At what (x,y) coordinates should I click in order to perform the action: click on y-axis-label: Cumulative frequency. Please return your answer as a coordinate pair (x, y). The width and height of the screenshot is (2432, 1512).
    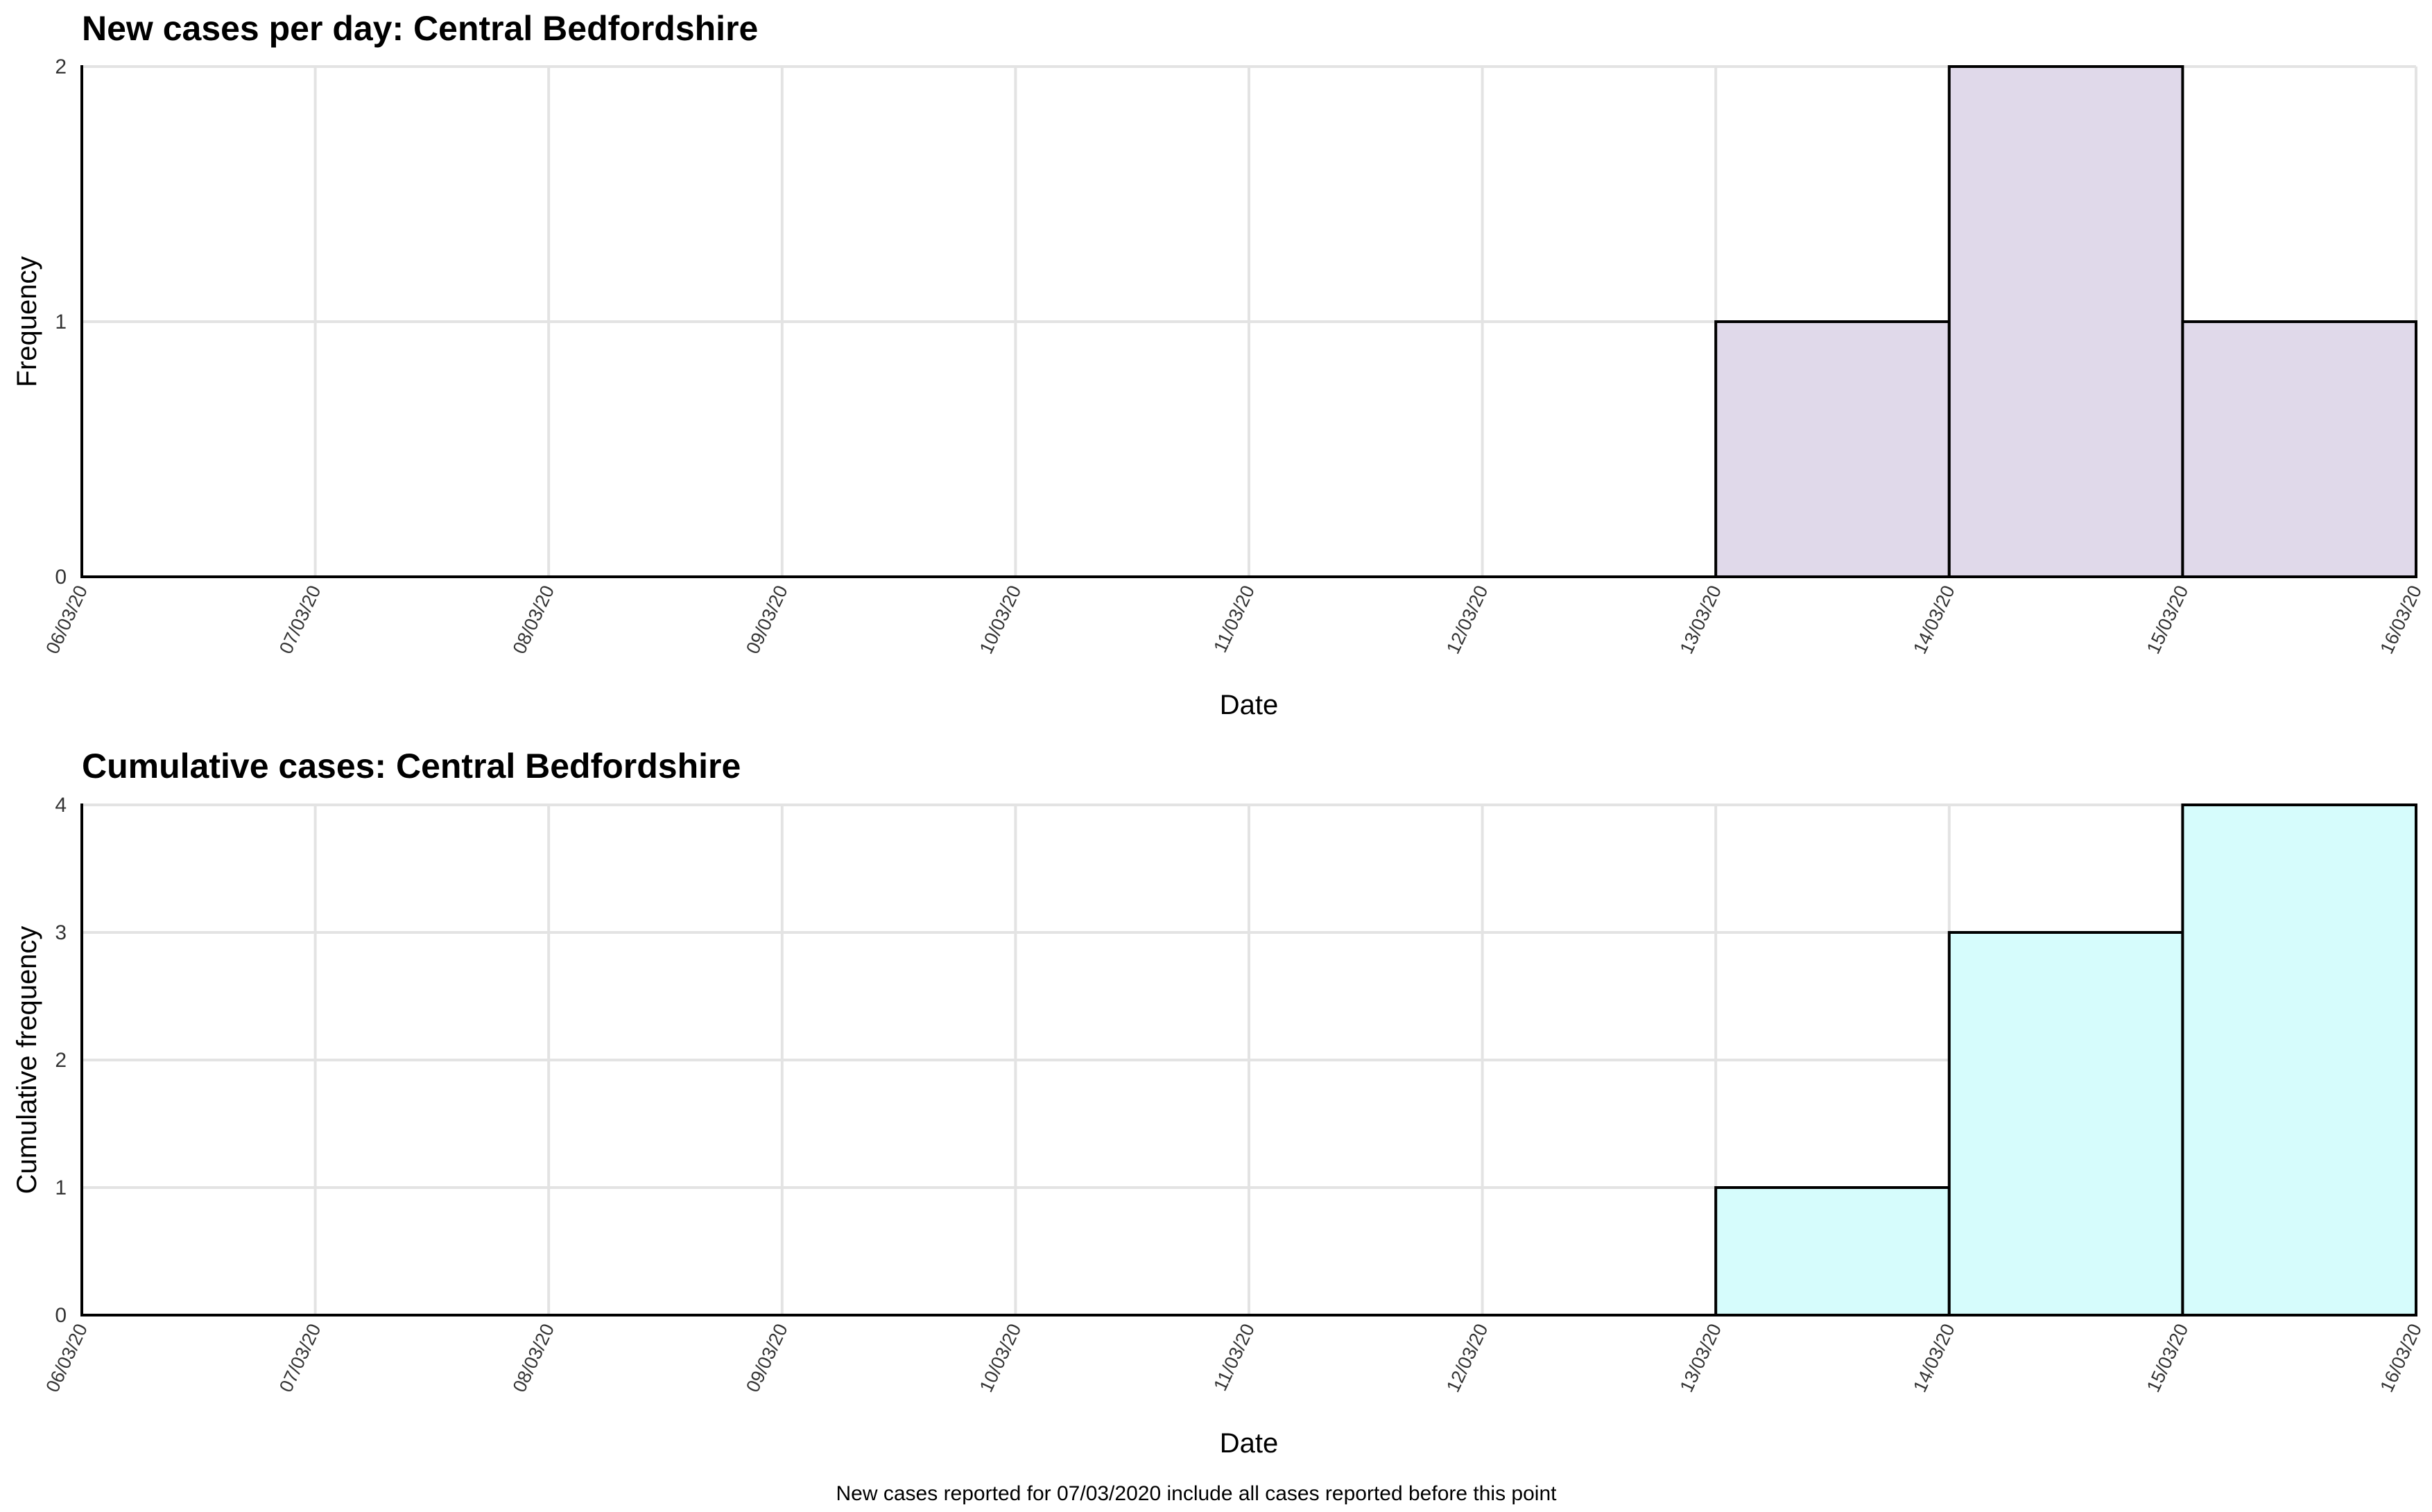
    Looking at the image, I should click on (27, 1060).